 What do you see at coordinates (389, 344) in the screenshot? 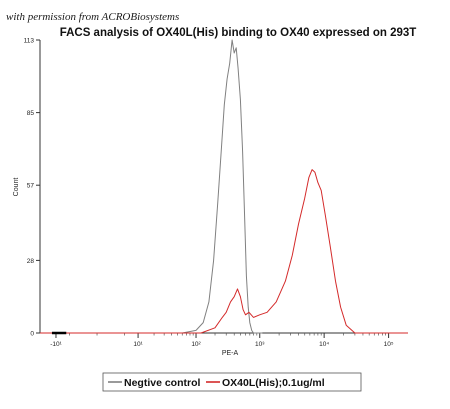
I see `x-tick-label: 10⁵` at bounding box center [389, 344].